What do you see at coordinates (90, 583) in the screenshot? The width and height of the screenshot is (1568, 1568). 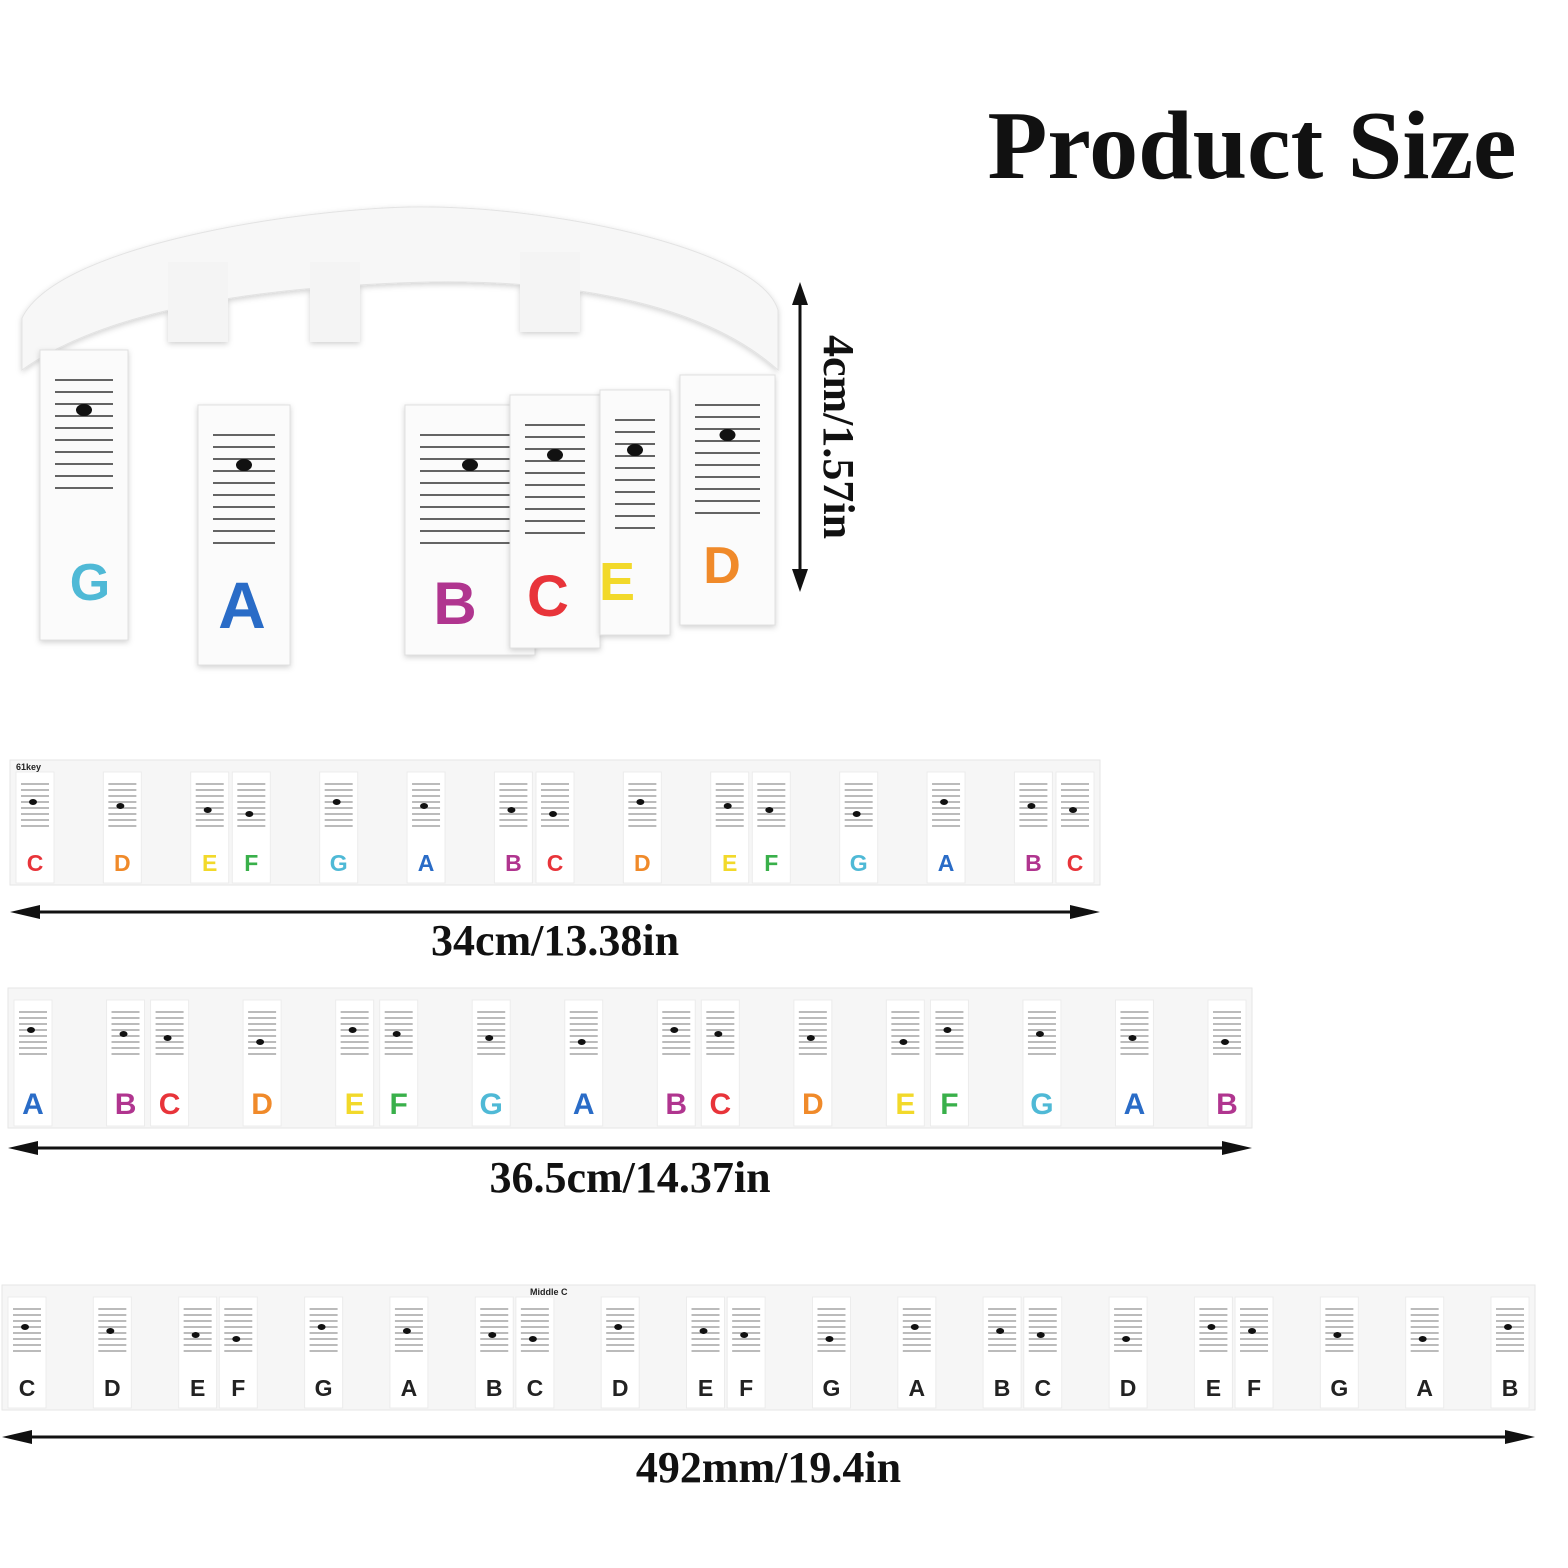 I see `band-key-letter: G` at bounding box center [90, 583].